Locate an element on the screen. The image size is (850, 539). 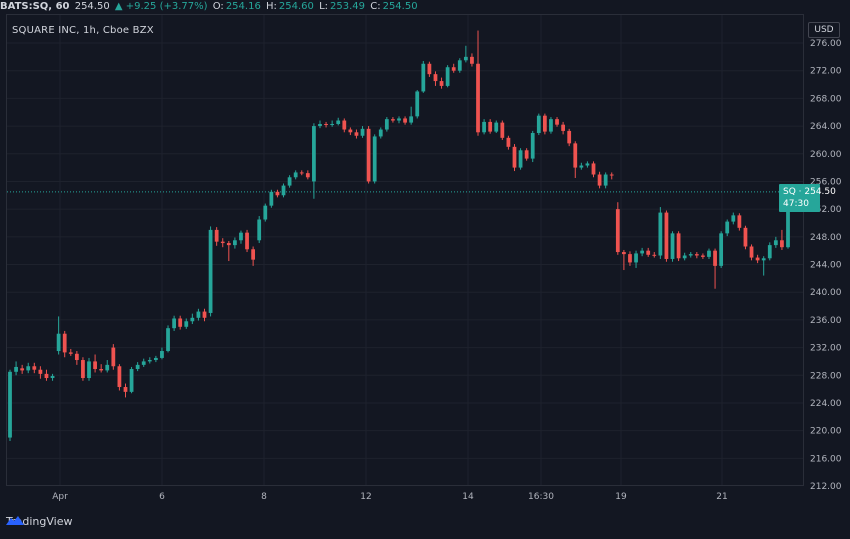
x-tick-label: Apr is located at coordinates (60, 497).